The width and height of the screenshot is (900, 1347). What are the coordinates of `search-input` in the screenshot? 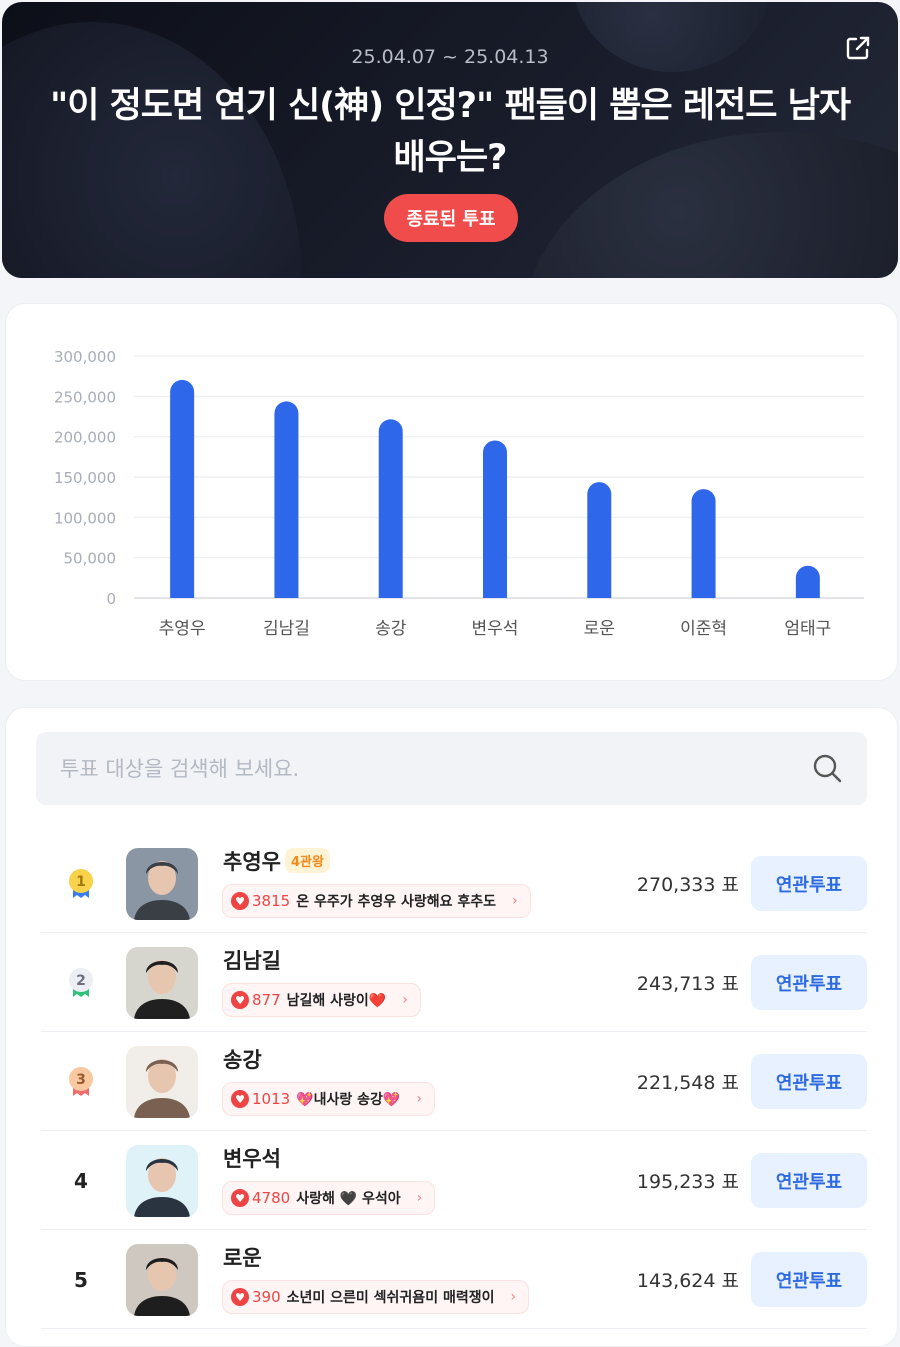 It's located at (451, 768).